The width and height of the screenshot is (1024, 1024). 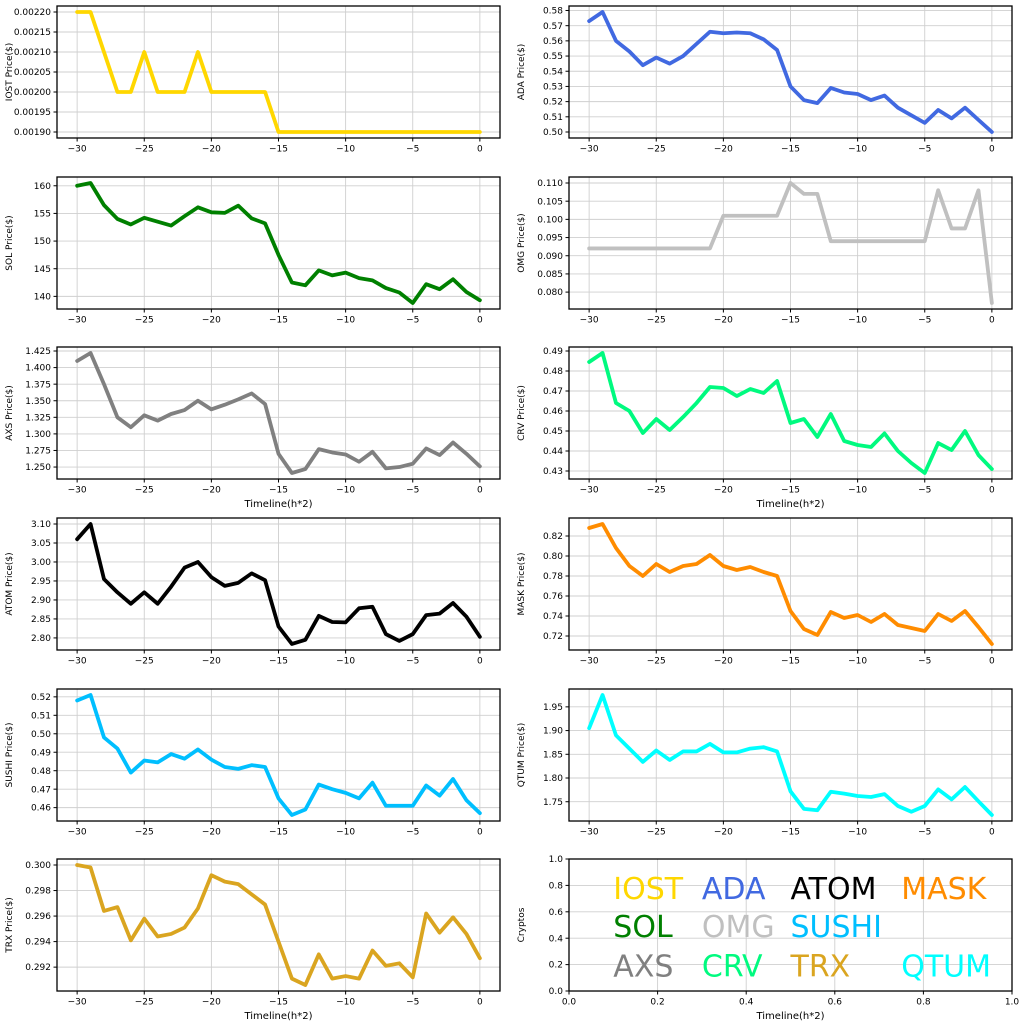 I want to click on y-tick-label: 0.00195, so click(x=32, y=113).